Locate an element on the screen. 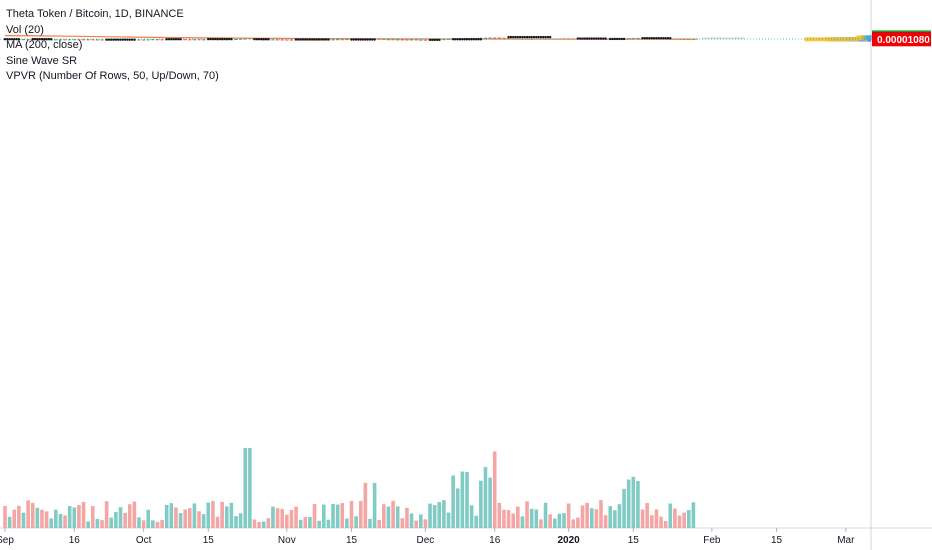  time-tick-label: Mar is located at coordinates (846, 540).